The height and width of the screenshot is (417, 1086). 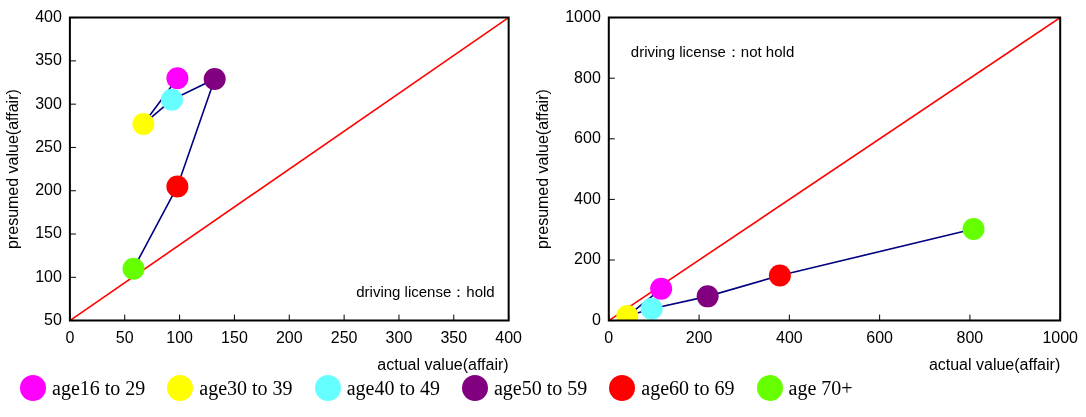 I want to click on y-tick-label: 300, so click(x=48, y=103).